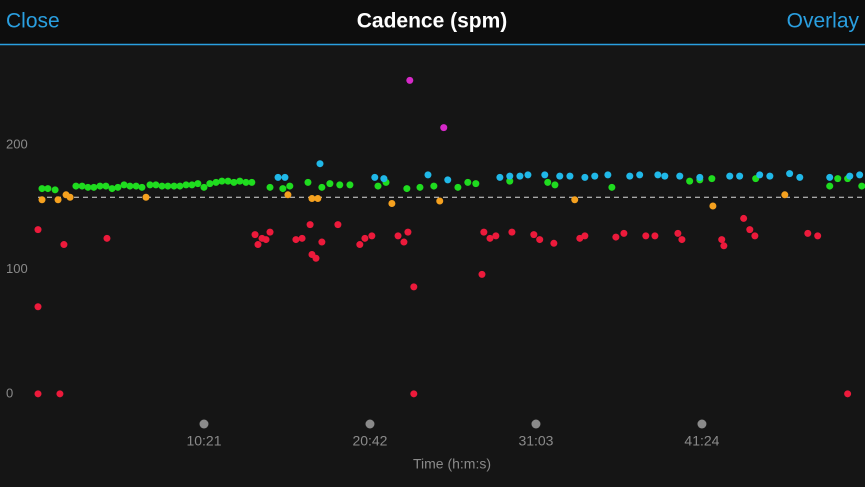 This screenshot has width=865, height=487. I want to click on y-tick-label: 100, so click(17, 268).